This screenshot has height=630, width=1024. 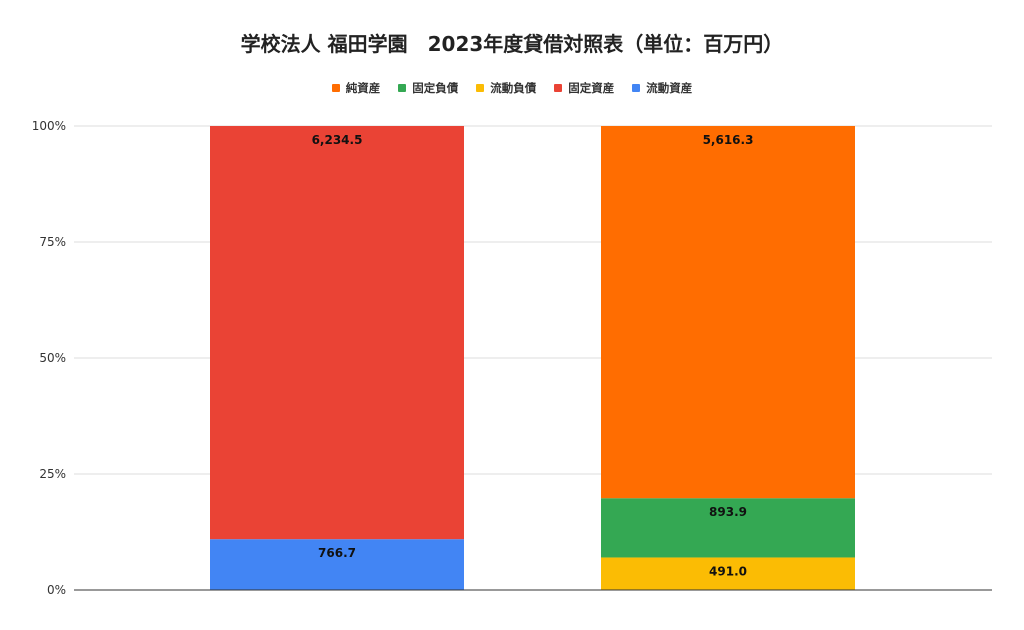 I want to click on legend: 純資産 固定負債 流動負債 固定資産 流動資産, so click(x=512, y=88).